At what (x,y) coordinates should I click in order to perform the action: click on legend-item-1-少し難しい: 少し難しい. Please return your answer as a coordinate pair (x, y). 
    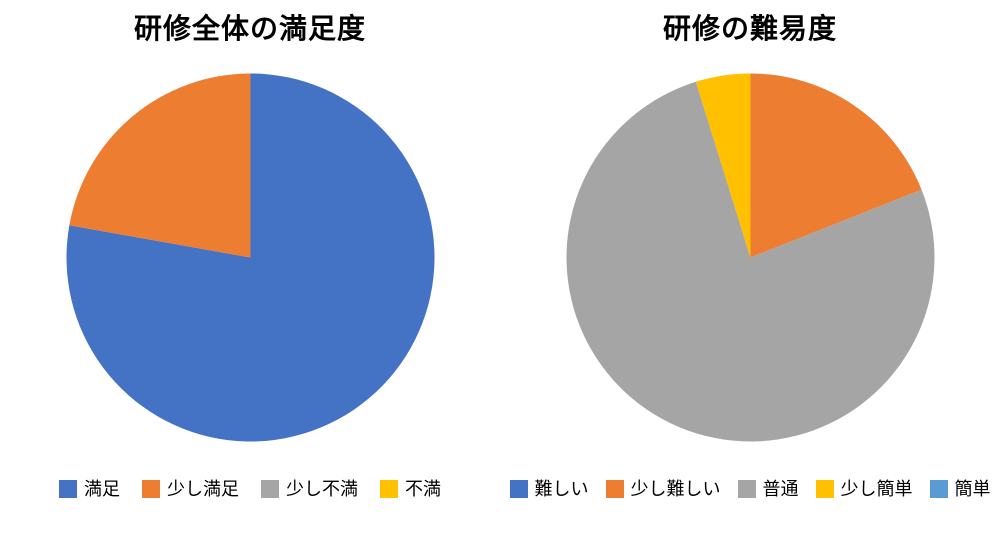
    Looking at the image, I should click on (663, 489).